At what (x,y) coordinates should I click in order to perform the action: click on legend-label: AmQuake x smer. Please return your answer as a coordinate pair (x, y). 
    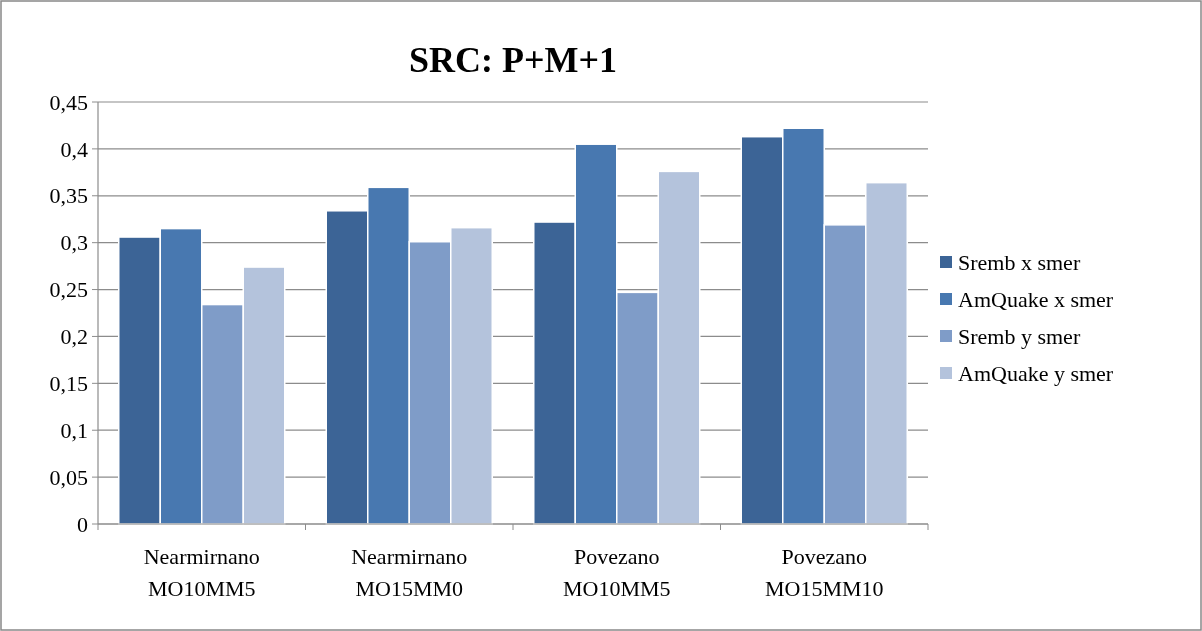
    Looking at the image, I should click on (1036, 299).